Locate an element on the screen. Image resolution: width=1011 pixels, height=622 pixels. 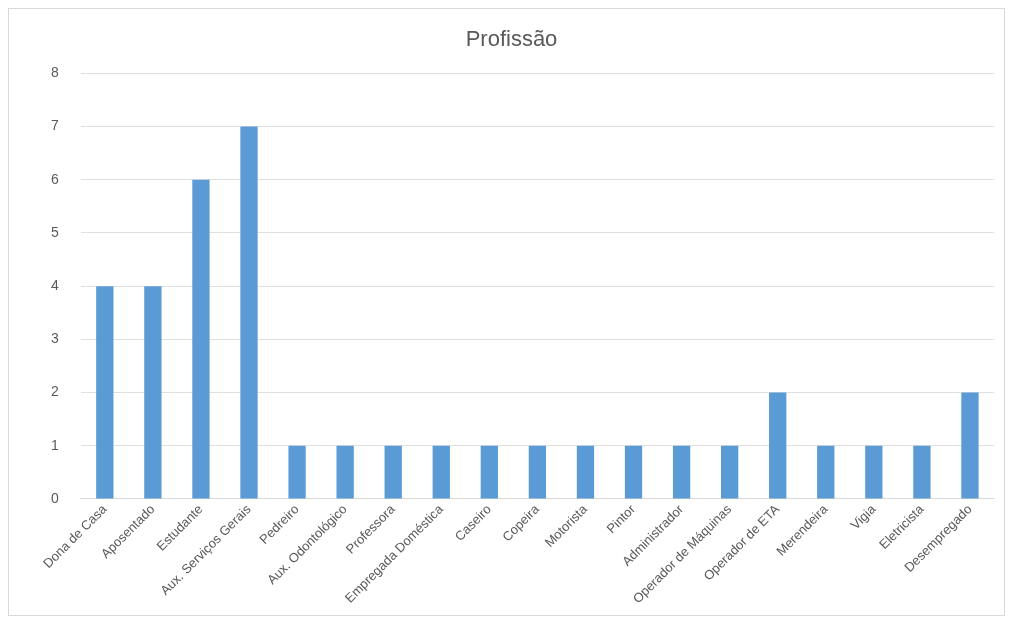
y-tick-label: 4 is located at coordinates (54, 285).